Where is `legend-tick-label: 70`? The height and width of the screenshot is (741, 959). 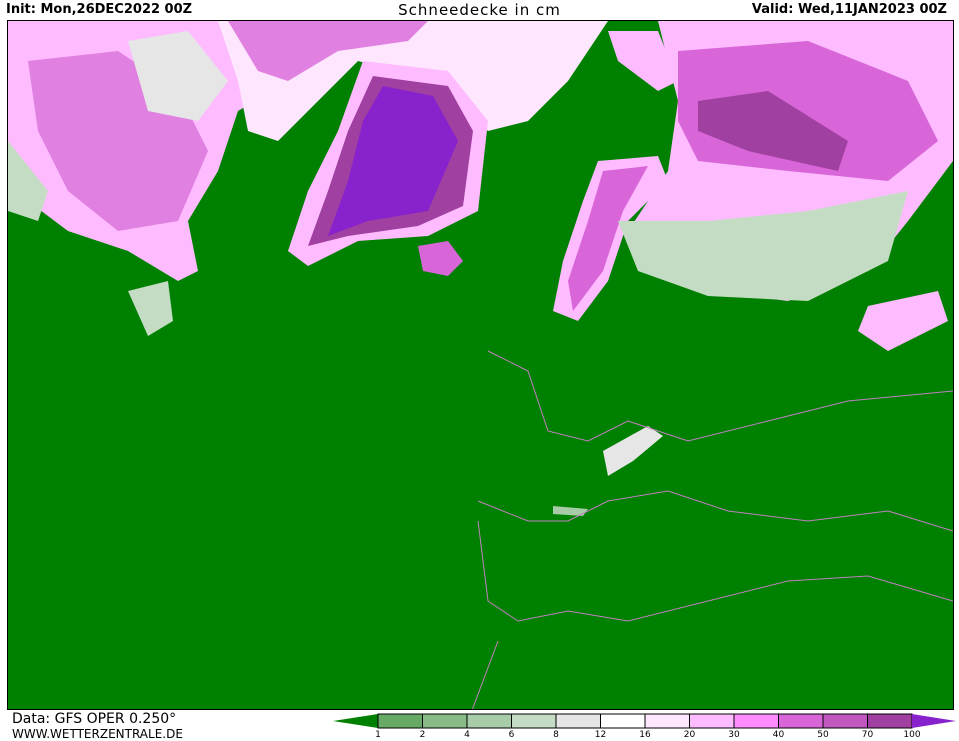 legend-tick-label: 70 is located at coordinates (867, 735).